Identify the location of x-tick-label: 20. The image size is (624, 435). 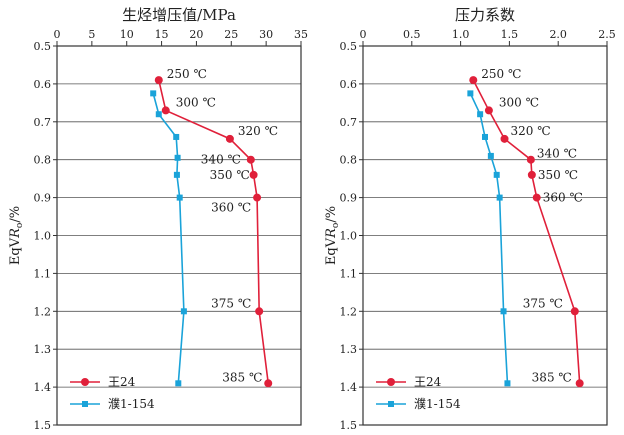
(196, 34).